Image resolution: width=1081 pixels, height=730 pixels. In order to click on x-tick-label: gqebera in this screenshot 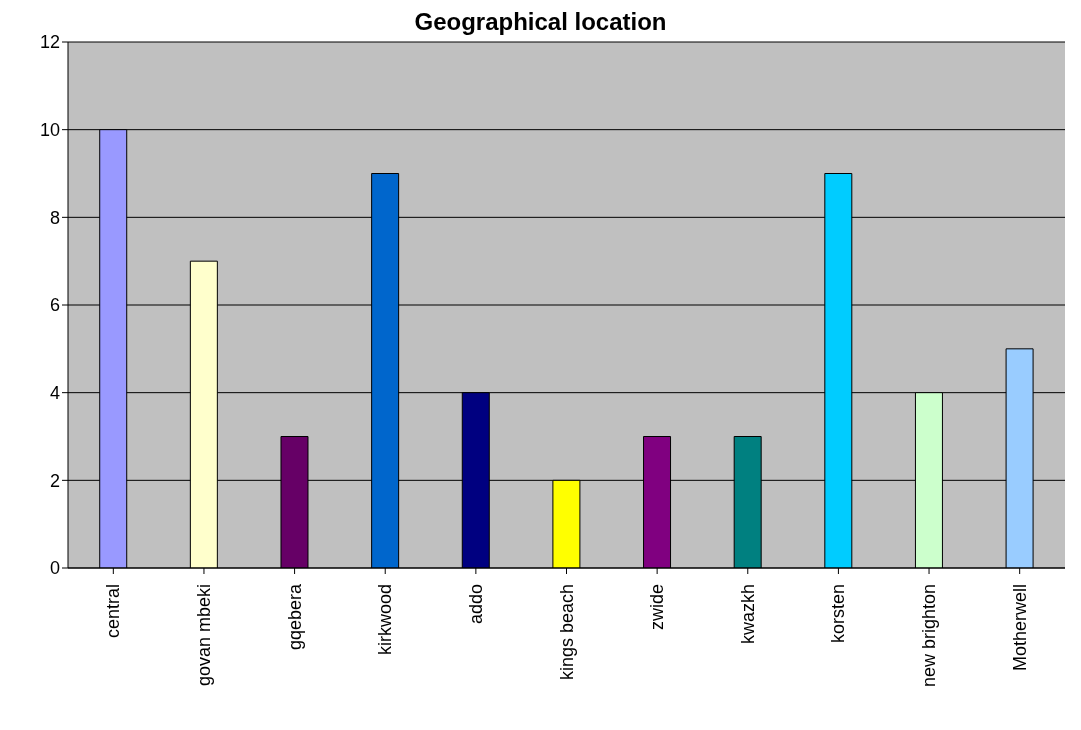, I will do `click(294, 617)`.